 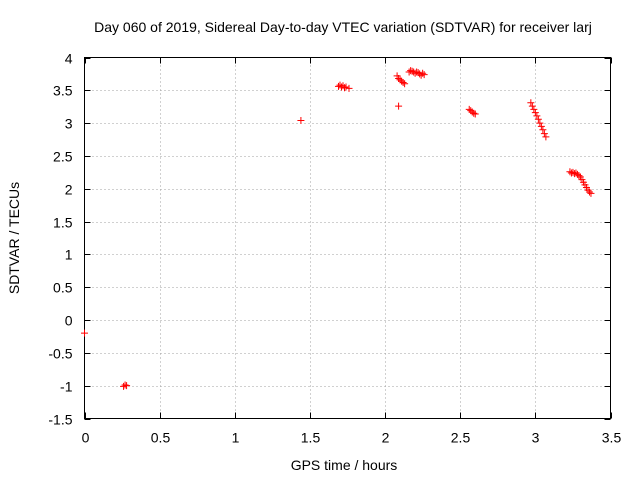 What do you see at coordinates (344, 465) in the screenshot?
I see `x-axis-label: GPS time / hours` at bounding box center [344, 465].